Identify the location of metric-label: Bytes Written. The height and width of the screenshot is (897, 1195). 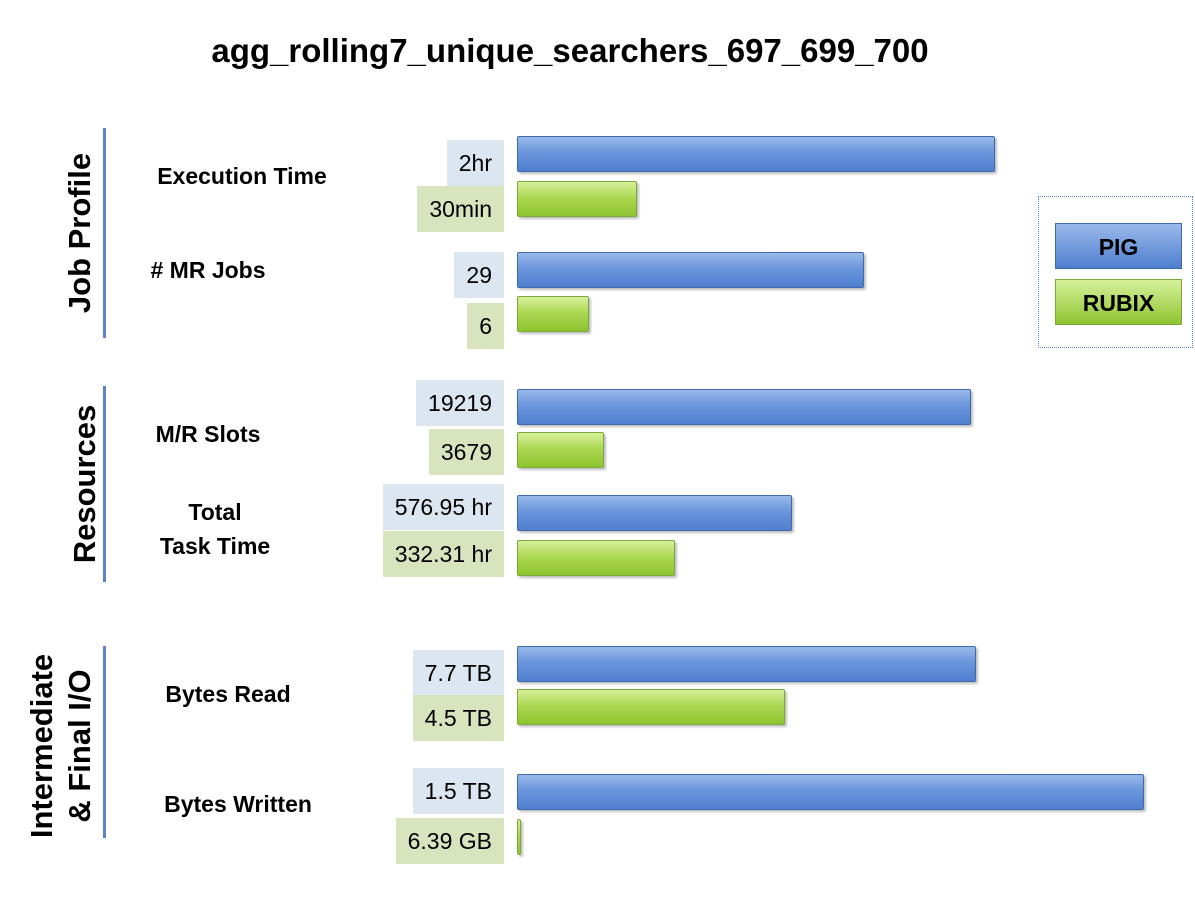
(238, 804).